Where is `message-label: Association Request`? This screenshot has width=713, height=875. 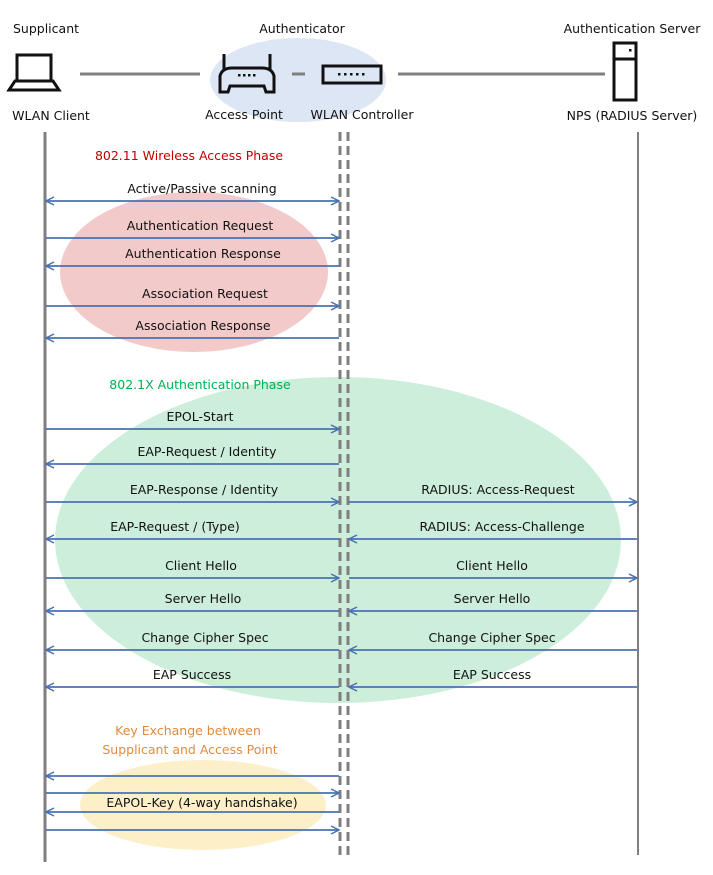
message-label: Association Request is located at coordinates (205, 293).